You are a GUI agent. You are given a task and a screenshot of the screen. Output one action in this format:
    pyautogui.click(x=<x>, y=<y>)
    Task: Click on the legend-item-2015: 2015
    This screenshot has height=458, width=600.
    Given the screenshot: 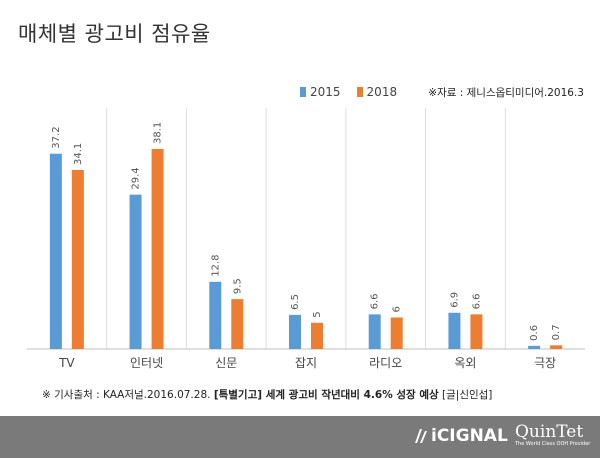 What is the action you would take?
    pyautogui.click(x=320, y=92)
    